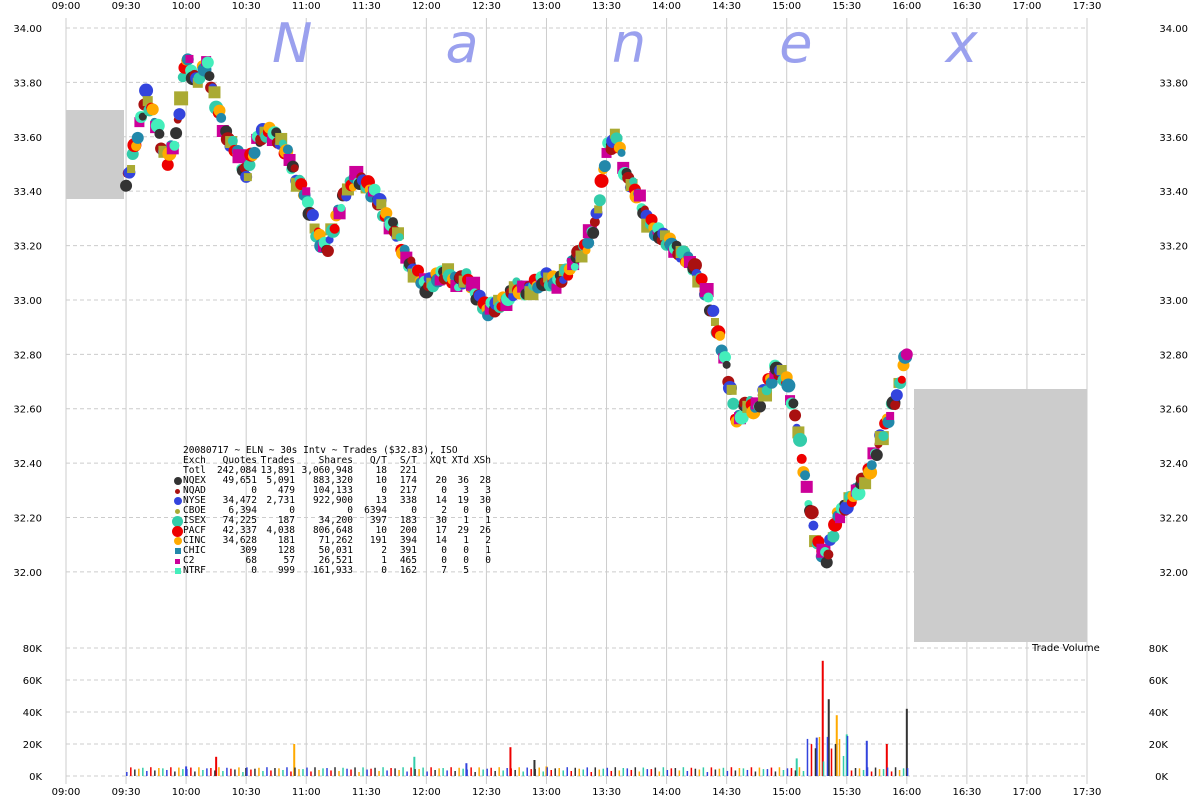  I want to click on legend-cell: NYSE, so click(194, 500).